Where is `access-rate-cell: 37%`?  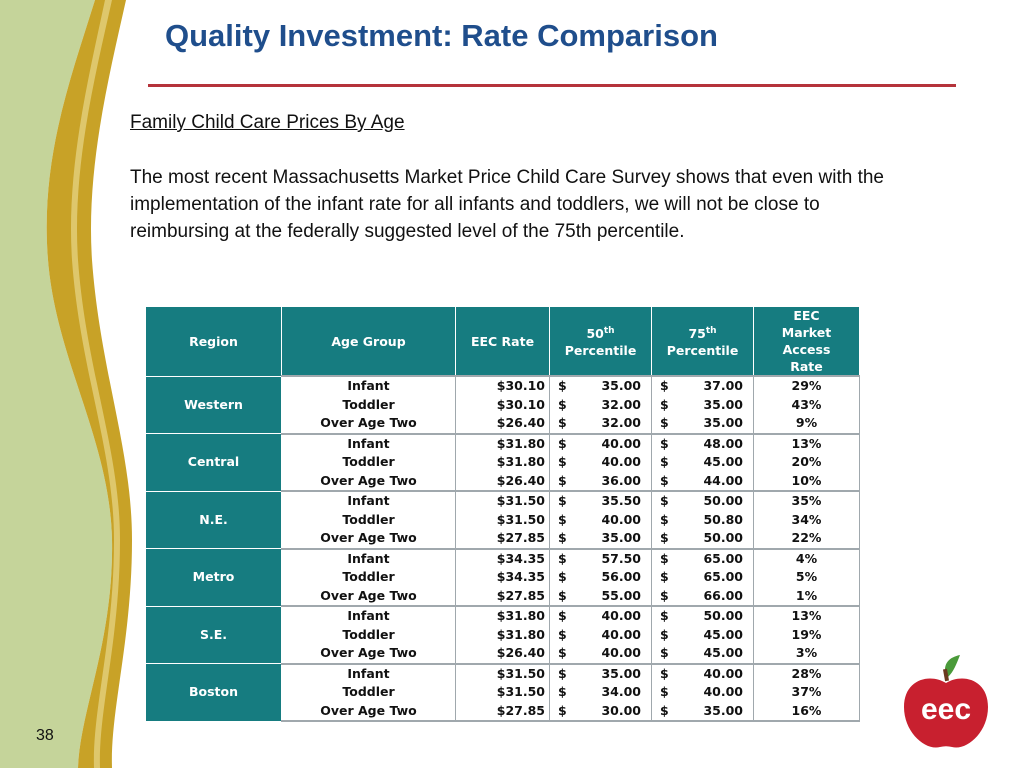
access-rate-cell: 37% is located at coordinates (806, 692).